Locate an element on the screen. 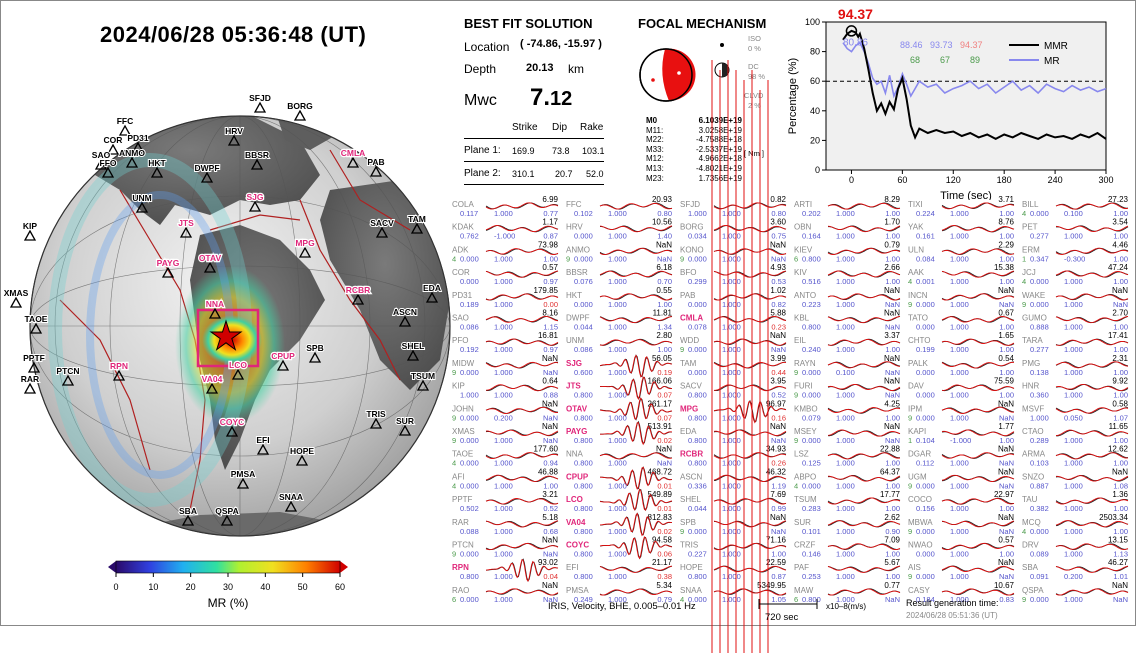 This screenshot has height=653, width=1136. trace-amplitude: 46.32 is located at coordinates (776, 471).